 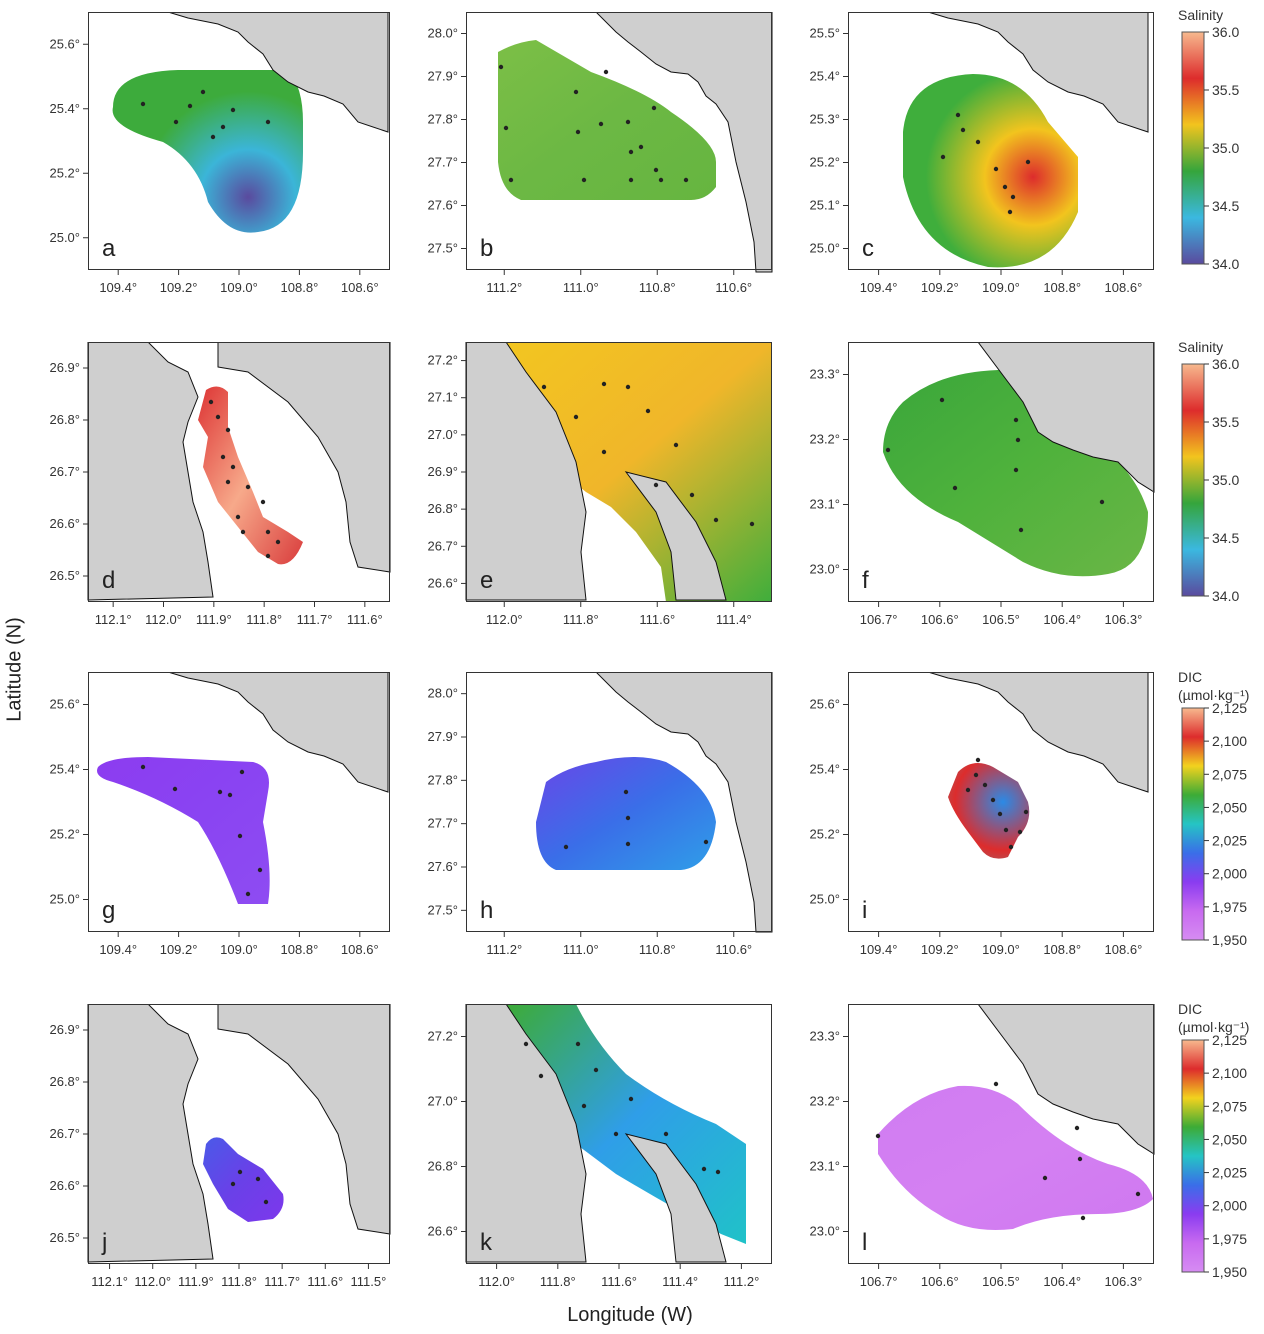 What do you see at coordinates (824, 205) in the screenshot?
I see `y-tick-label: 25.1°` at bounding box center [824, 205].